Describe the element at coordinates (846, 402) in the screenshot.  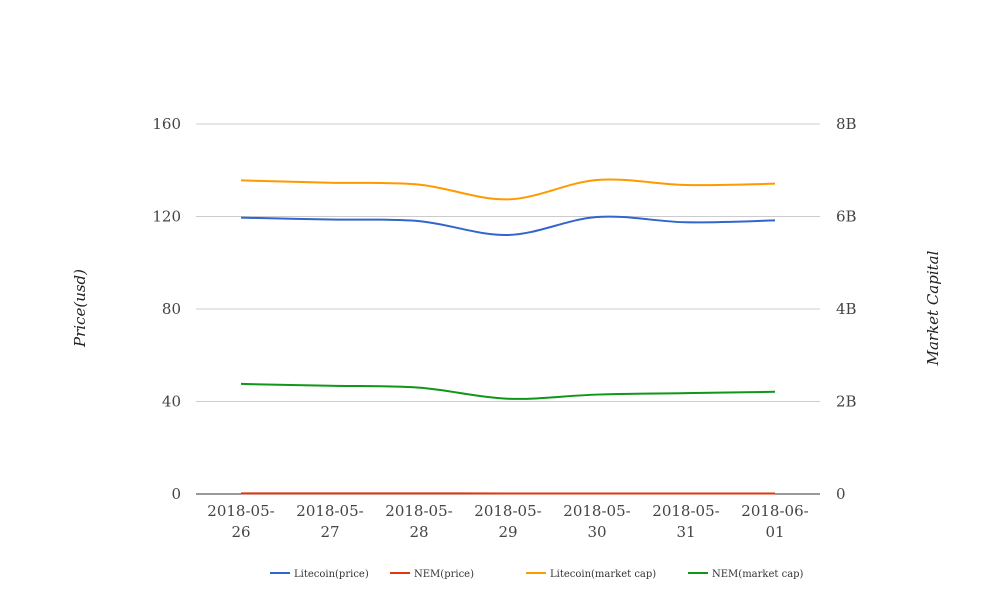
I see `right-tick-label: 2B` at that location.